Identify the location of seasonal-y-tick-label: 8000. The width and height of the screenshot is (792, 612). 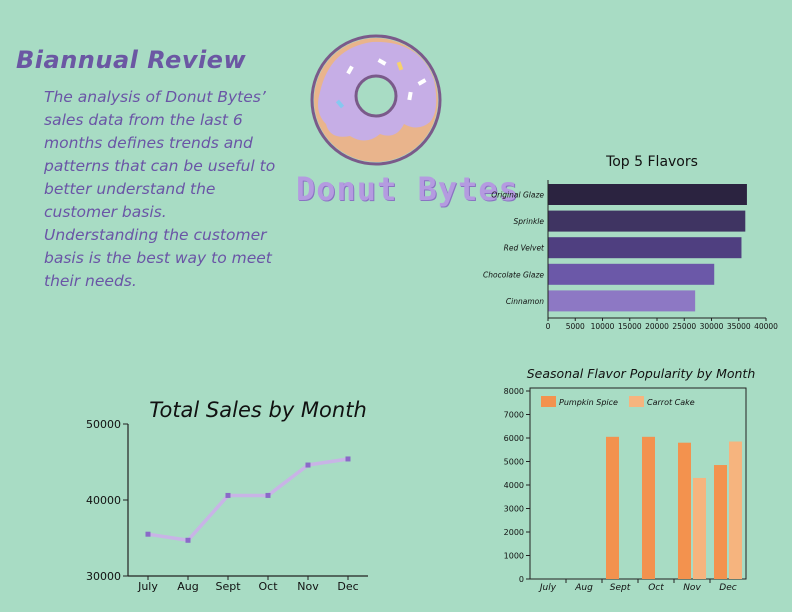
(514, 391).